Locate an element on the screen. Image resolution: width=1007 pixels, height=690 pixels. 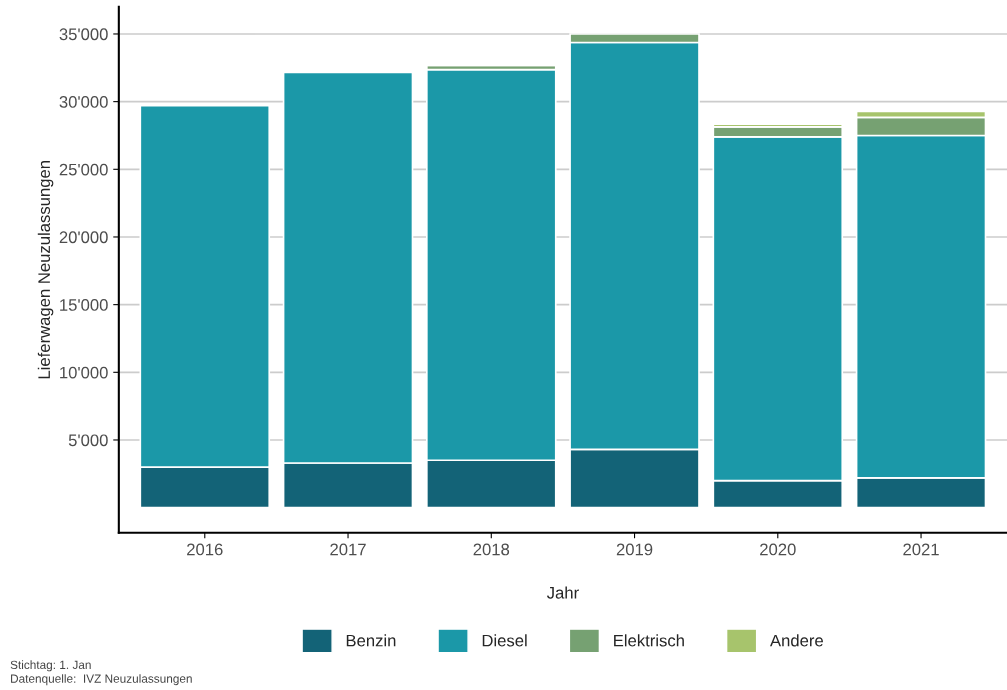
x-tick-label: 2018 is located at coordinates (491, 549).